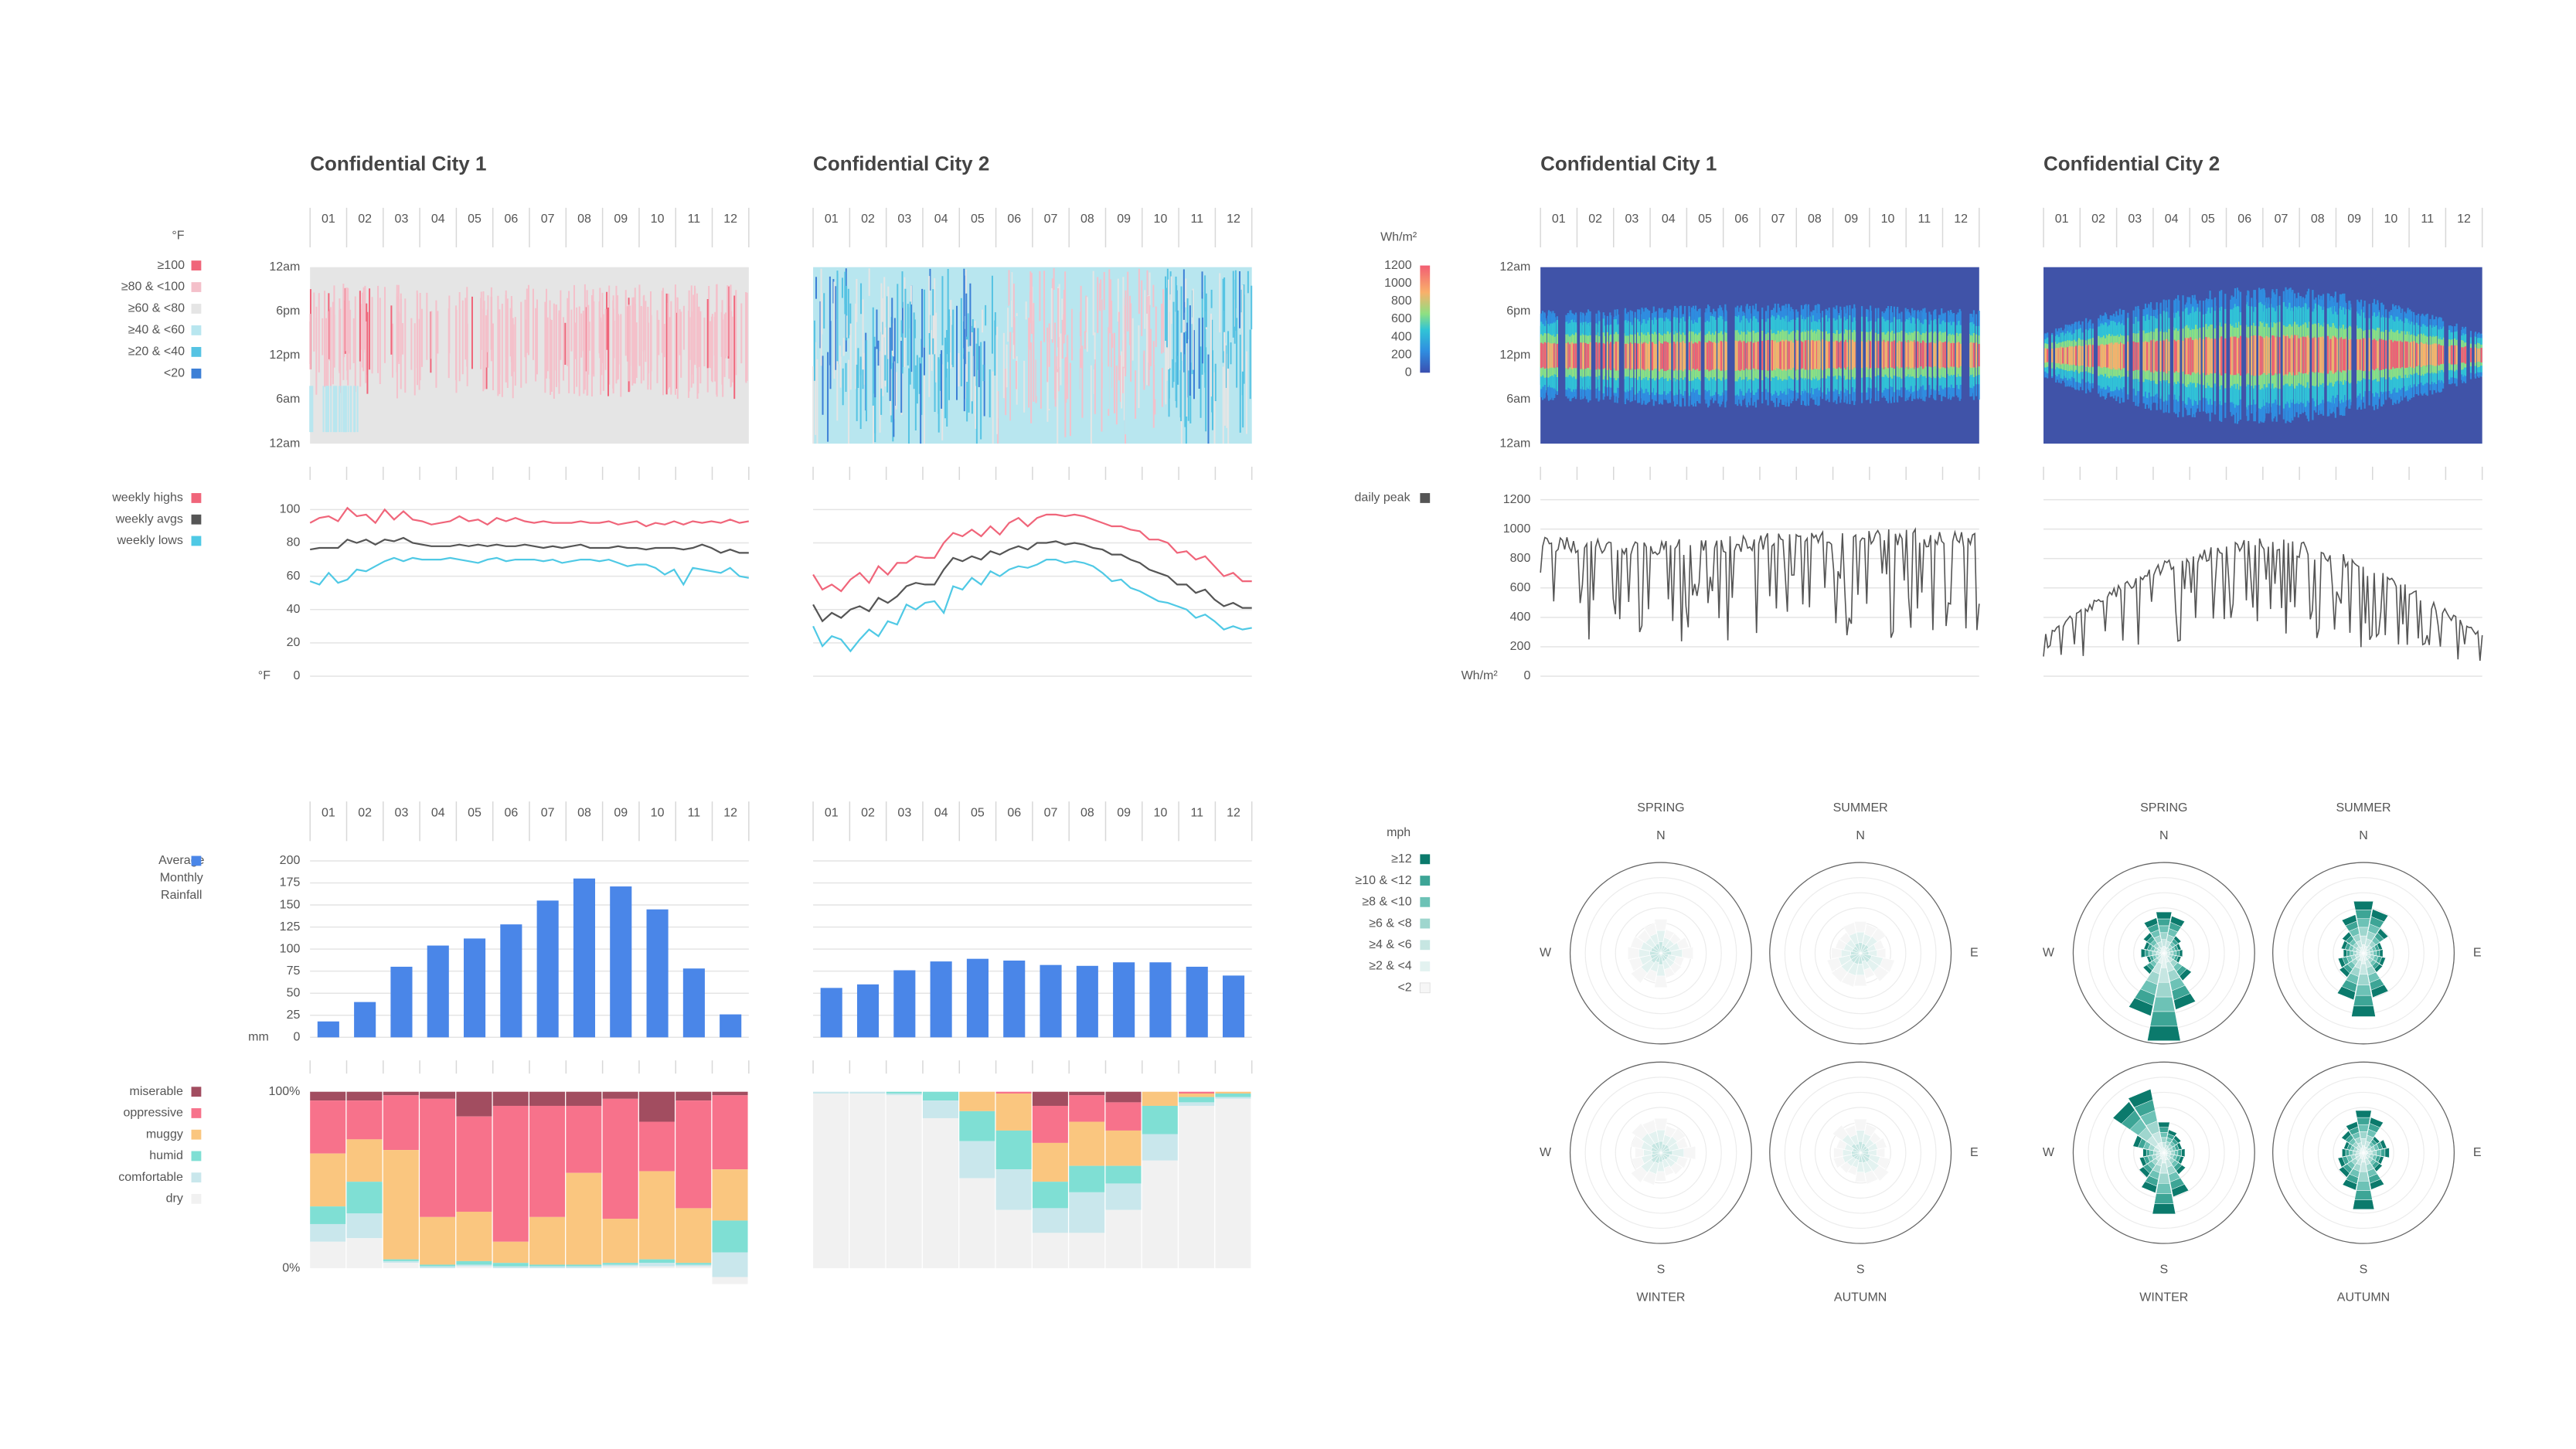 The height and width of the screenshot is (1449, 2576). What do you see at coordinates (1480, 675) in the screenshot?
I see `daily-peak-unit: Wh/m²` at bounding box center [1480, 675].